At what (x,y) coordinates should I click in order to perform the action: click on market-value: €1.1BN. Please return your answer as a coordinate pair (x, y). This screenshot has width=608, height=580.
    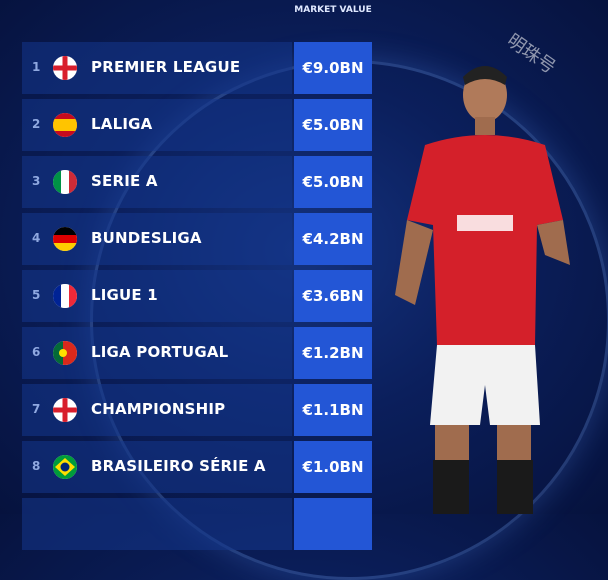
    Looking at the image, I should click on (333, 410).